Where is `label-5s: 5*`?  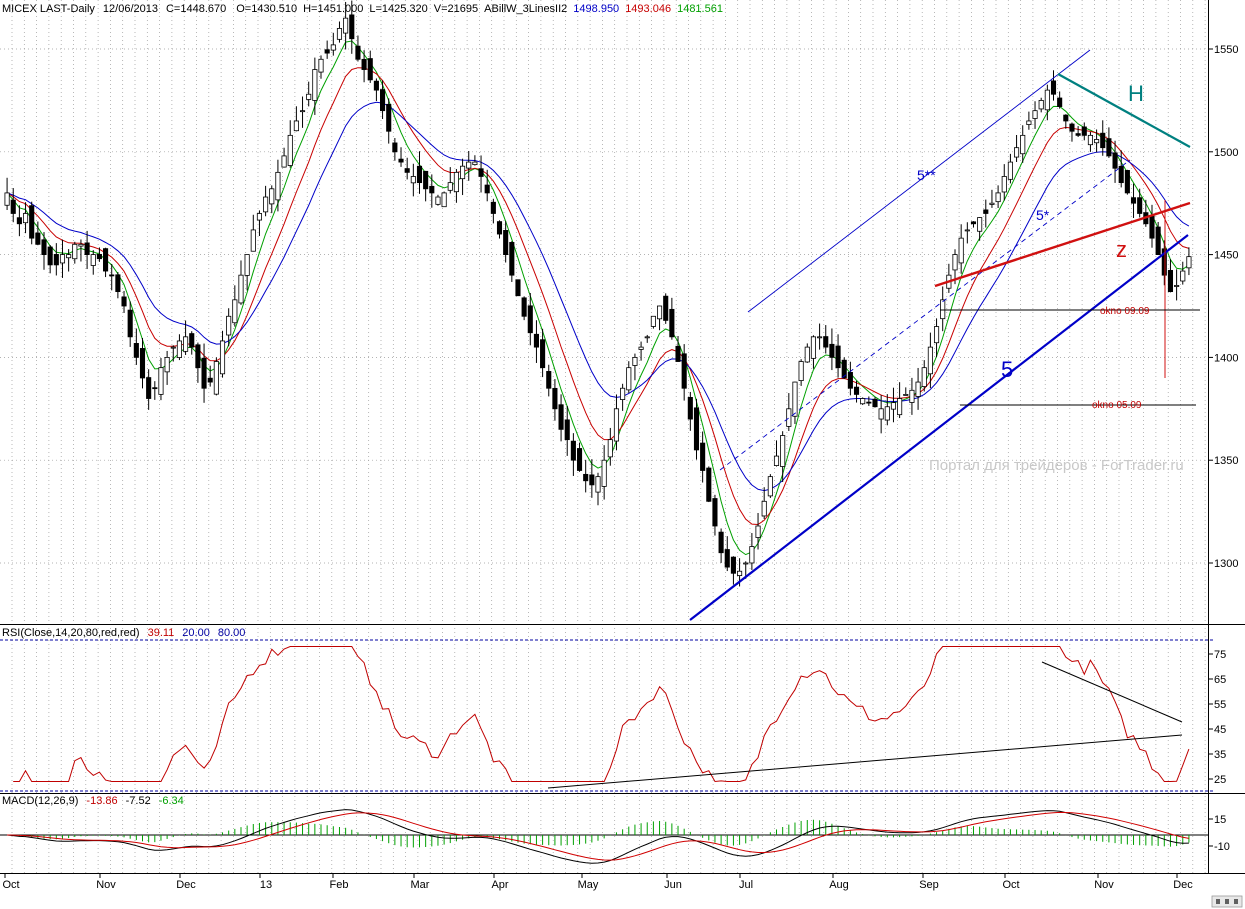 label-5s: 5* is located at coordinates (1043, 215).